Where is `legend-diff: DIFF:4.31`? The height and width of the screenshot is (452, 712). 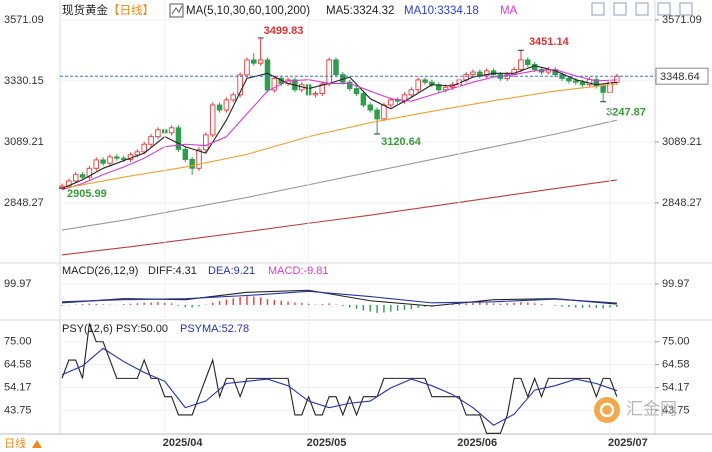
legend-diff: DIFF:4.31 is located at coordinates (172, 271).